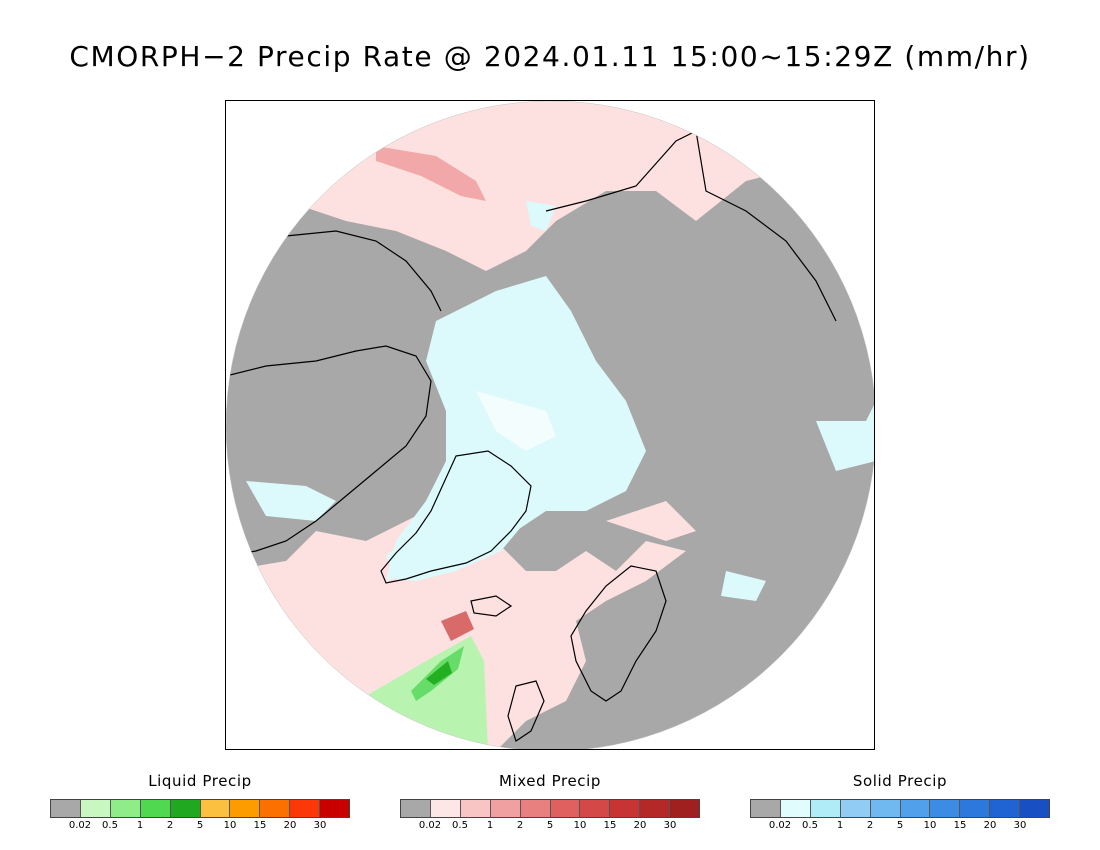 The width and height of the screenshot is (1100, 850). I want to click on legend-title: Solid Precip, so click(900, 781).